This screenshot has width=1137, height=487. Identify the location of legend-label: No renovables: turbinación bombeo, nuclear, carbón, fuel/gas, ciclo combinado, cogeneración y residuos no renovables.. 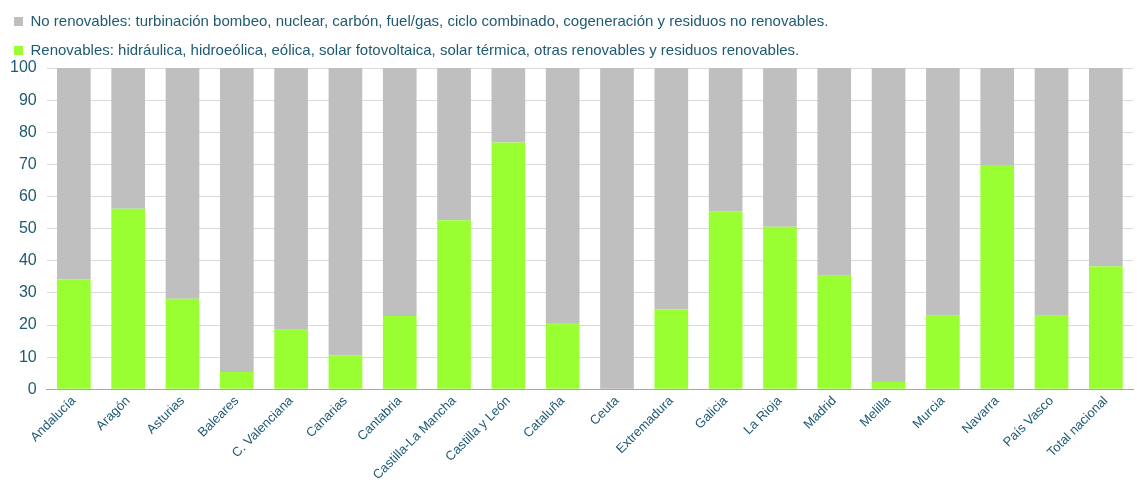
(429, 20).